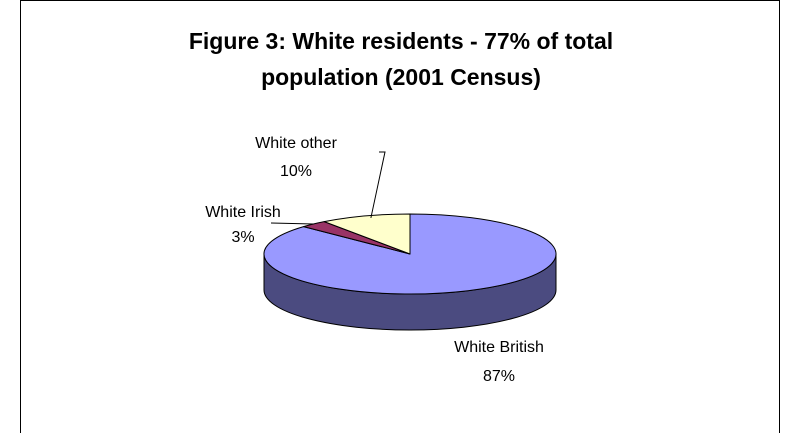 The height and width of the screenshot is (434, 799). What do you see at coordinates (243, 212) in the screenshot?
I see `slice-label-name-white-irish: White Irish` at bounding box center [243, 212].